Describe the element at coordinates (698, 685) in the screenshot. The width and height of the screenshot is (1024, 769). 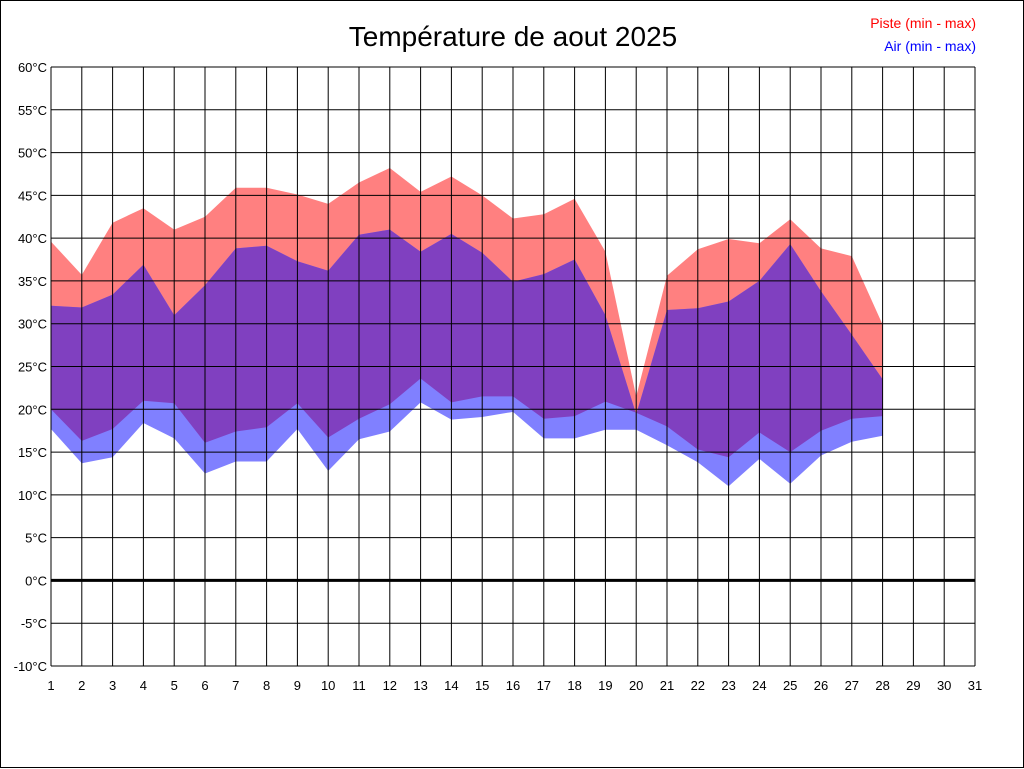
I see `x-tick-label: 22` at that location.